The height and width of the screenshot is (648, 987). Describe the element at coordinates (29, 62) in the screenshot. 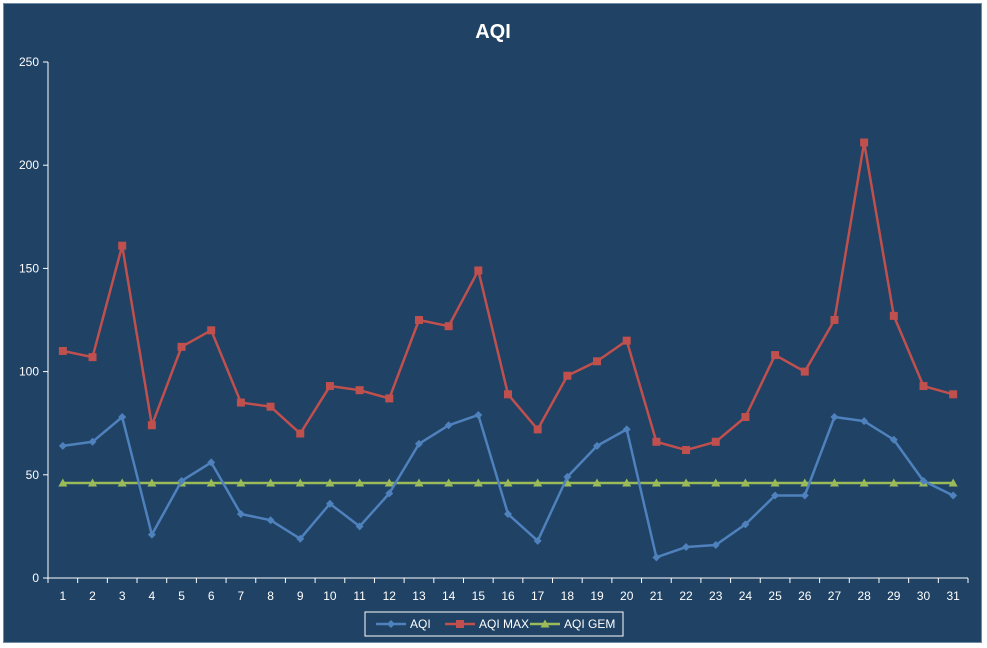

I see `y-tick-label: 250` at that location.